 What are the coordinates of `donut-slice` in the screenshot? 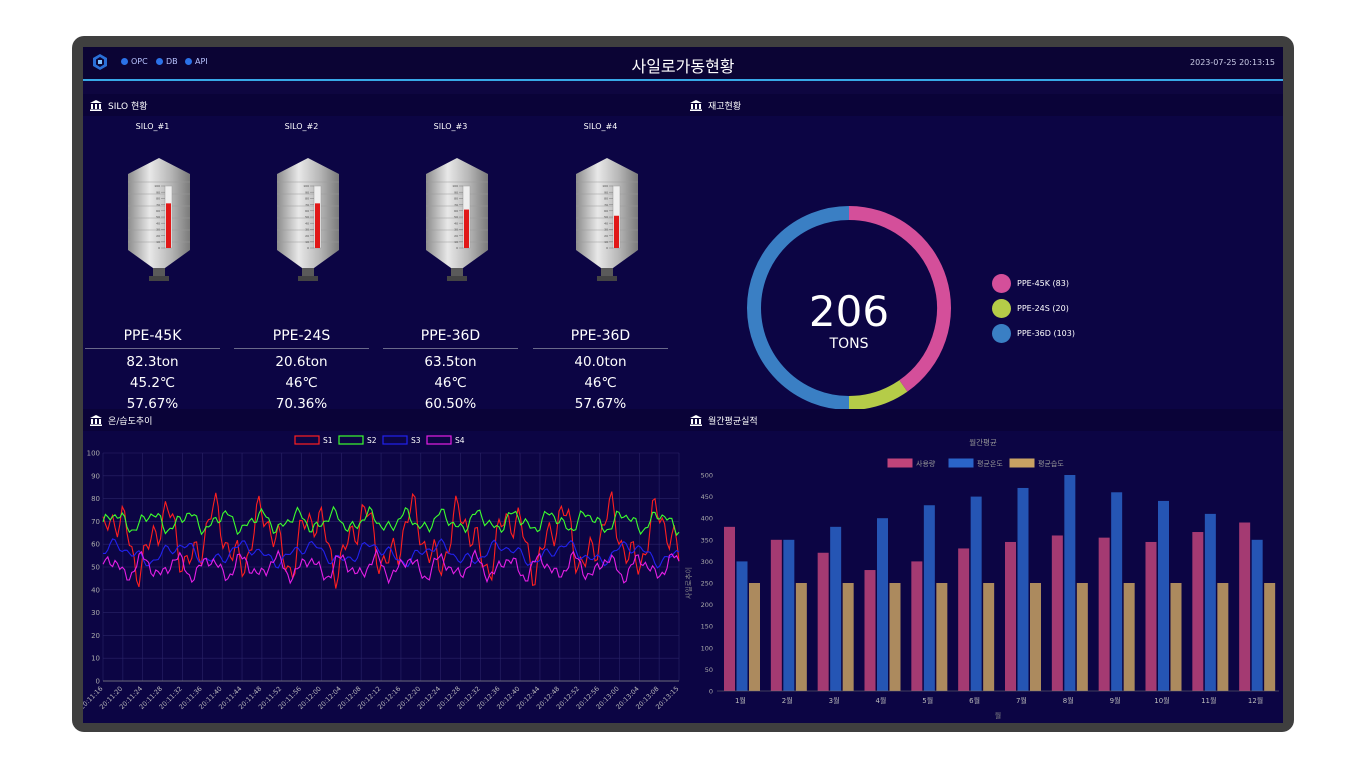 It's located at (878, 395).